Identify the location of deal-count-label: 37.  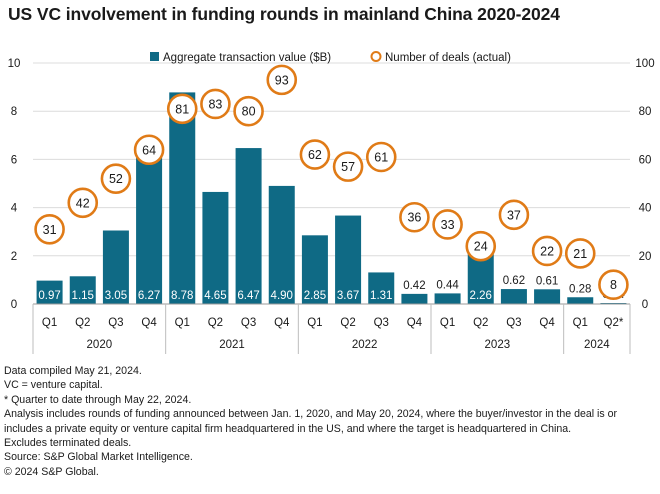
(514, 215).